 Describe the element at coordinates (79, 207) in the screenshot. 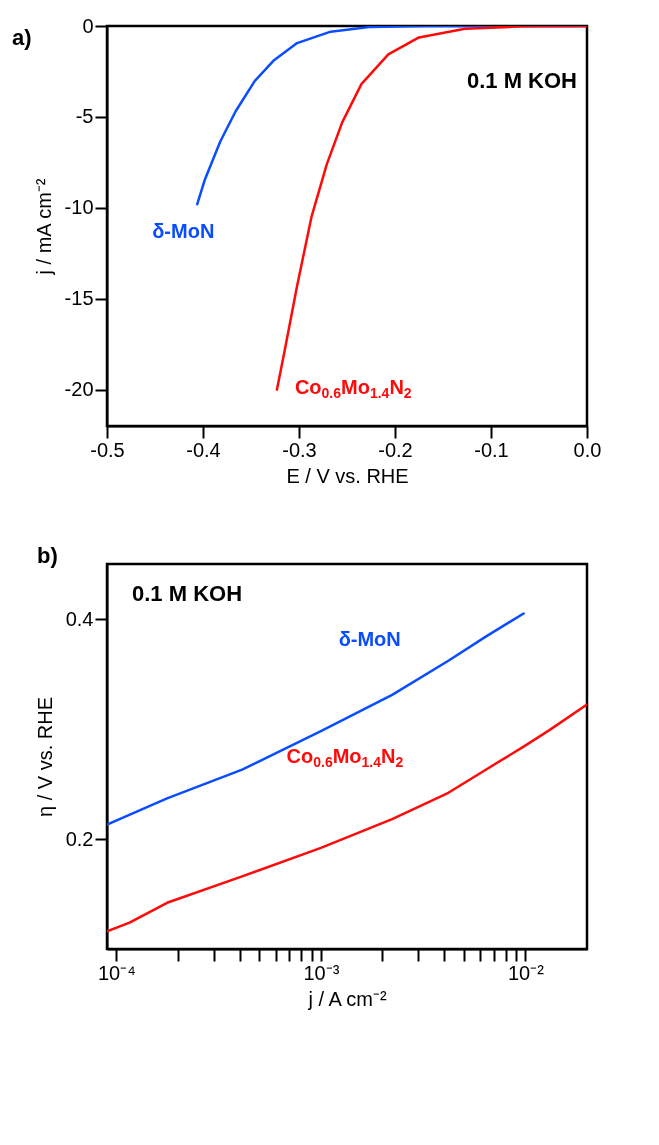

I see `y-tick-label: -10` at that location.